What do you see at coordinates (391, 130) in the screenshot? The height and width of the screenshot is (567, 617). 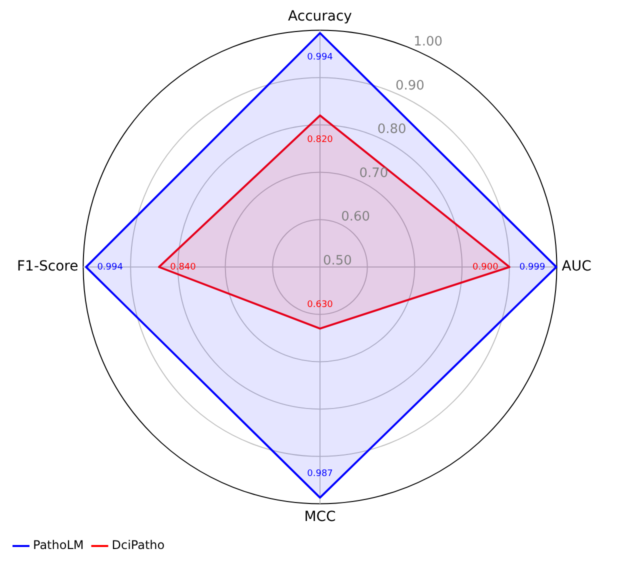 I see `y-tick-label: 0.80` at bounding box center [391, 130].